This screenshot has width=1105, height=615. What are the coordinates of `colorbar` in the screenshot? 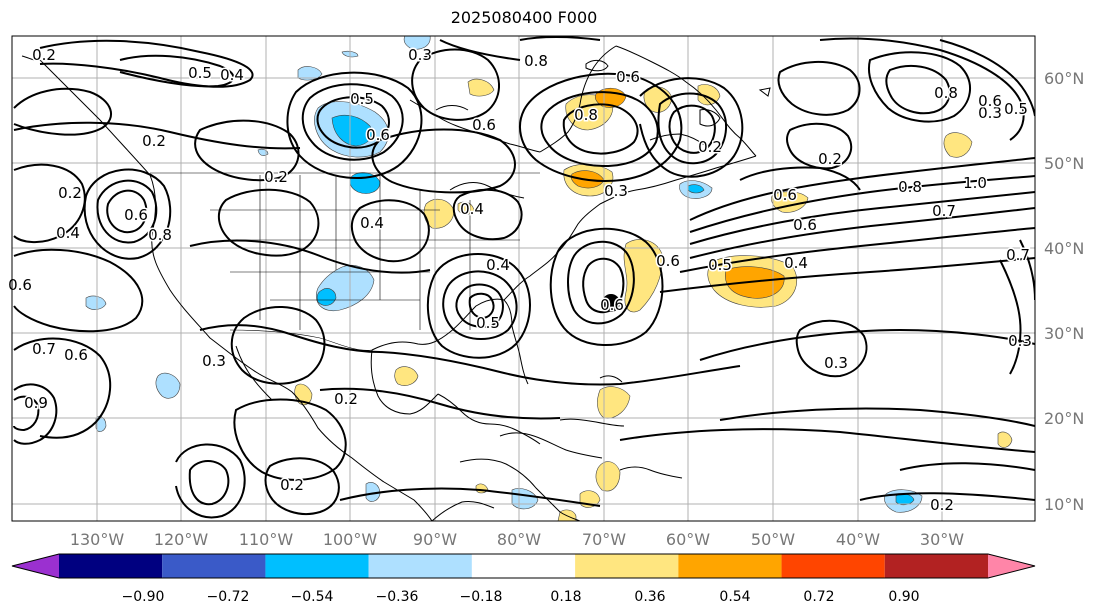 It's located at (523, 566).